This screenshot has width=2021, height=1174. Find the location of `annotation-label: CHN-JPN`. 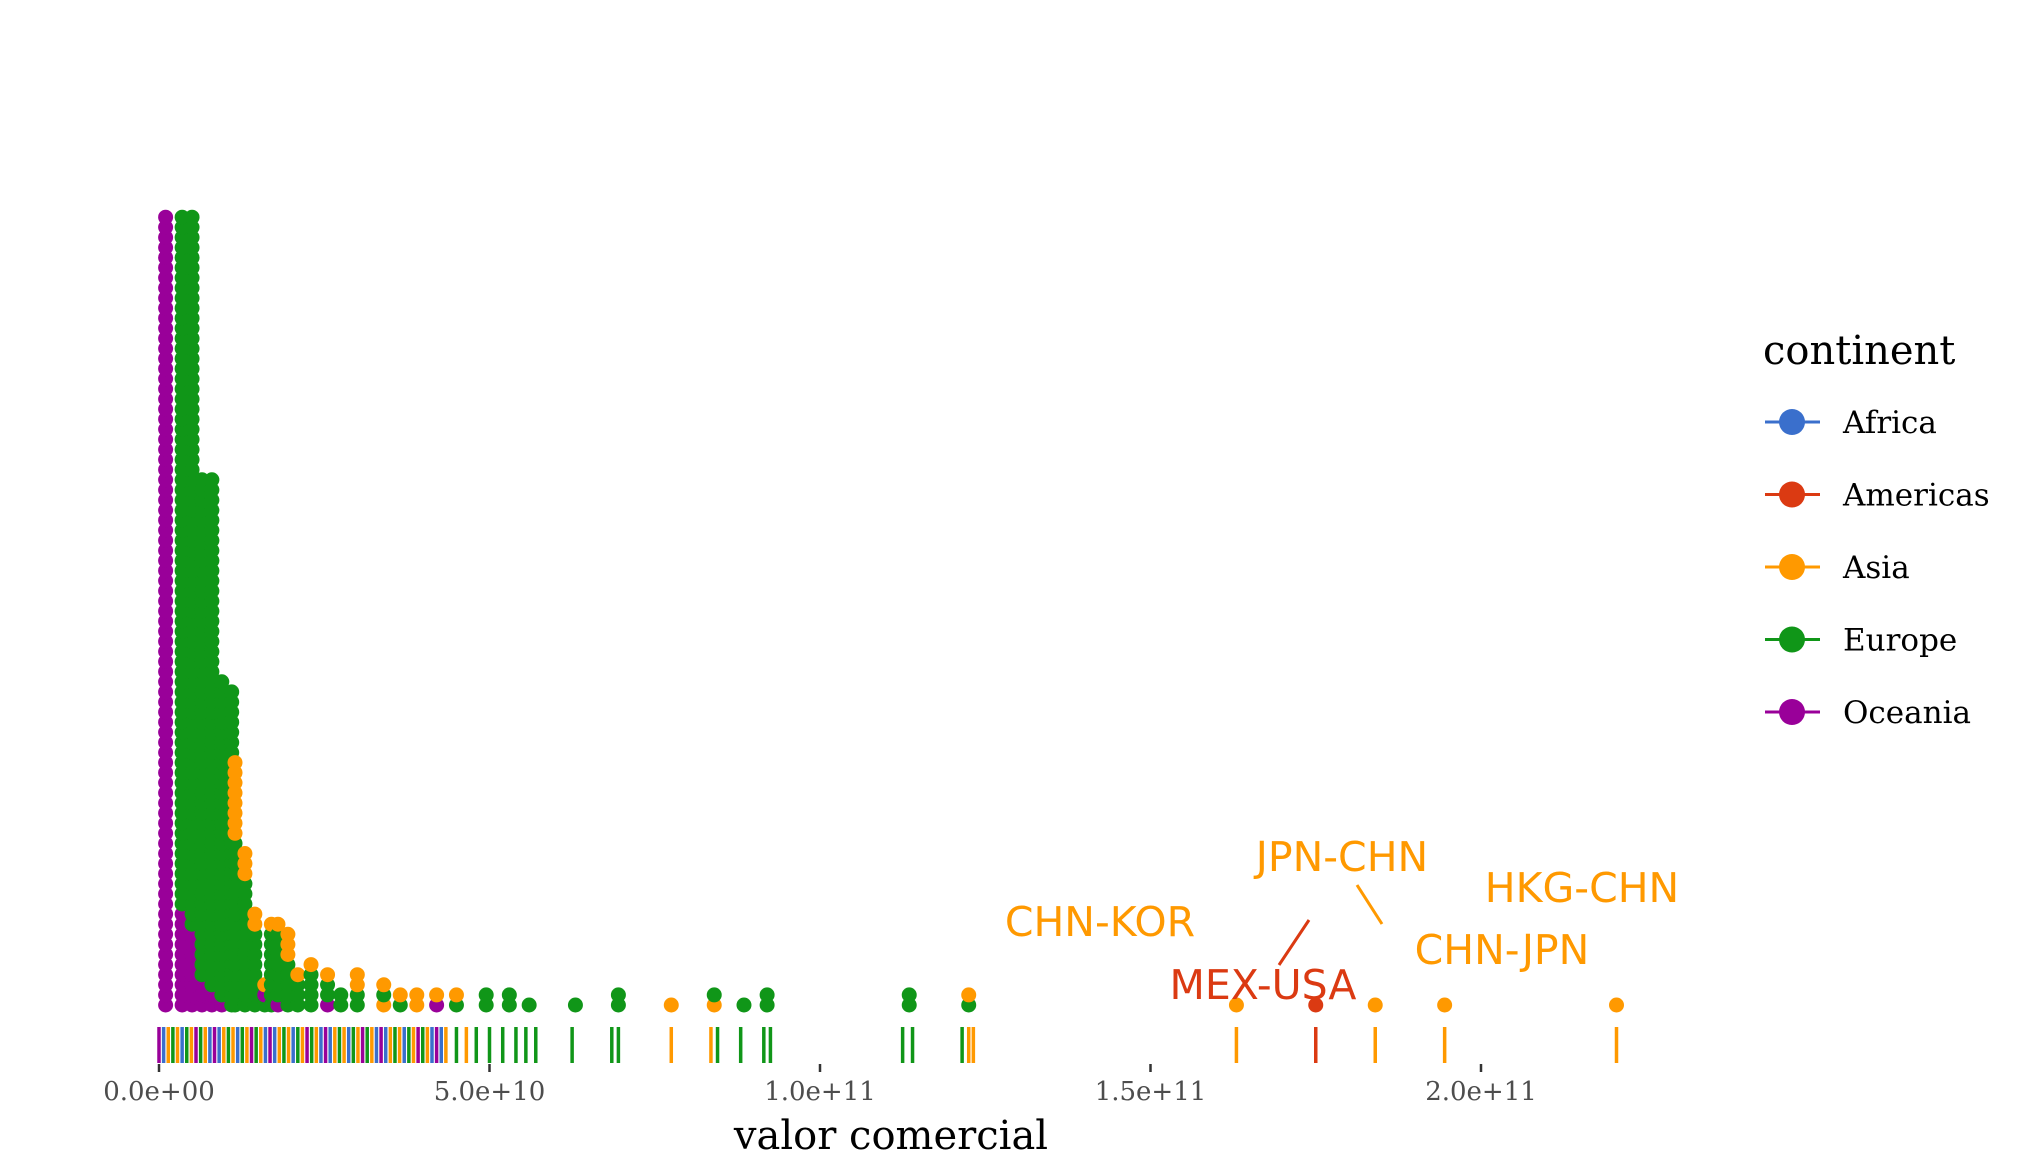

annotation-label: CHN-JPN is located at coordinates (1502, 950).